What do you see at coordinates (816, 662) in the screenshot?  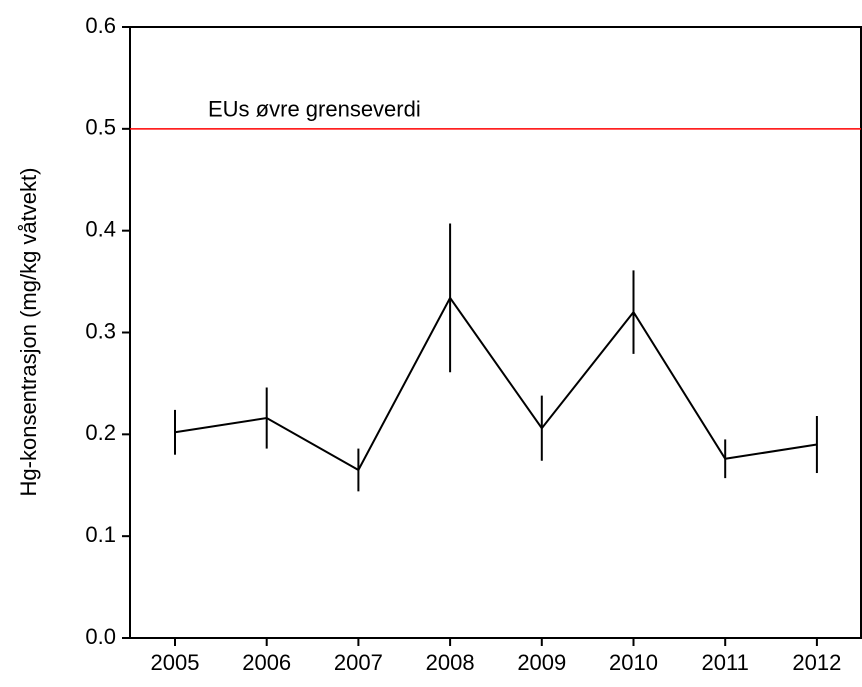 I see `x-tick-label: 2012` at bounding box center [816, 662].